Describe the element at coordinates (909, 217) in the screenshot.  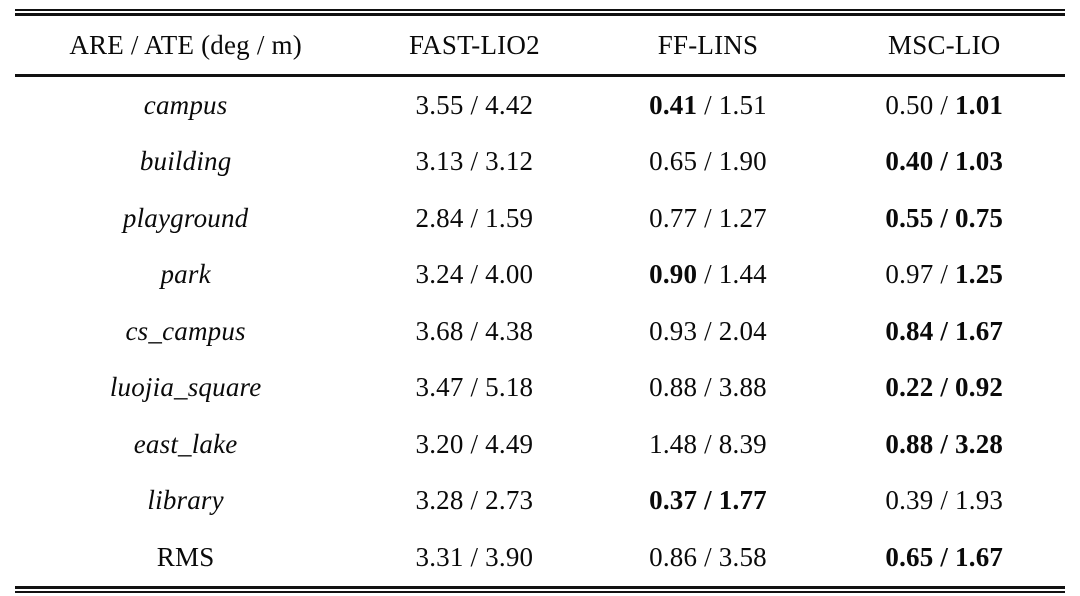
I see `are-value: 0.55` at that location.